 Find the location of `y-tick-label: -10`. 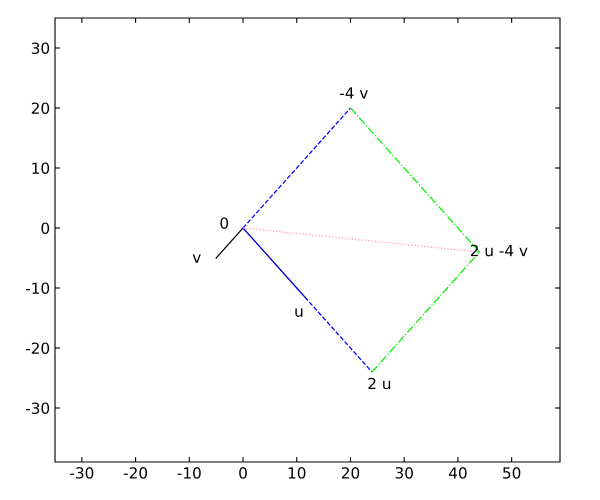

y-tick-label: -10 is located at coordinates (38, 288).